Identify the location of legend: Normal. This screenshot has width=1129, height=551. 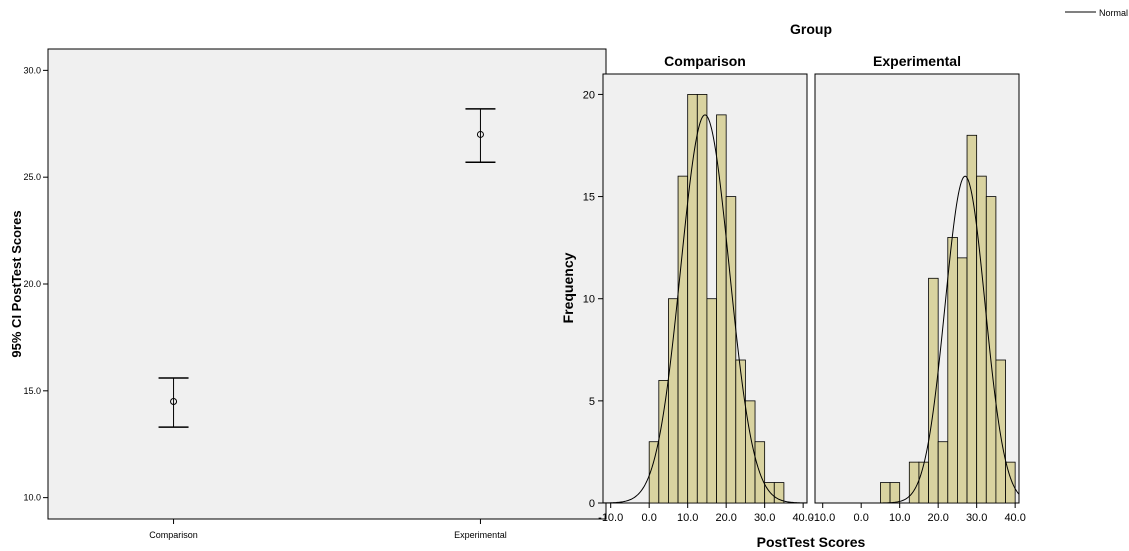
(1096, 13).